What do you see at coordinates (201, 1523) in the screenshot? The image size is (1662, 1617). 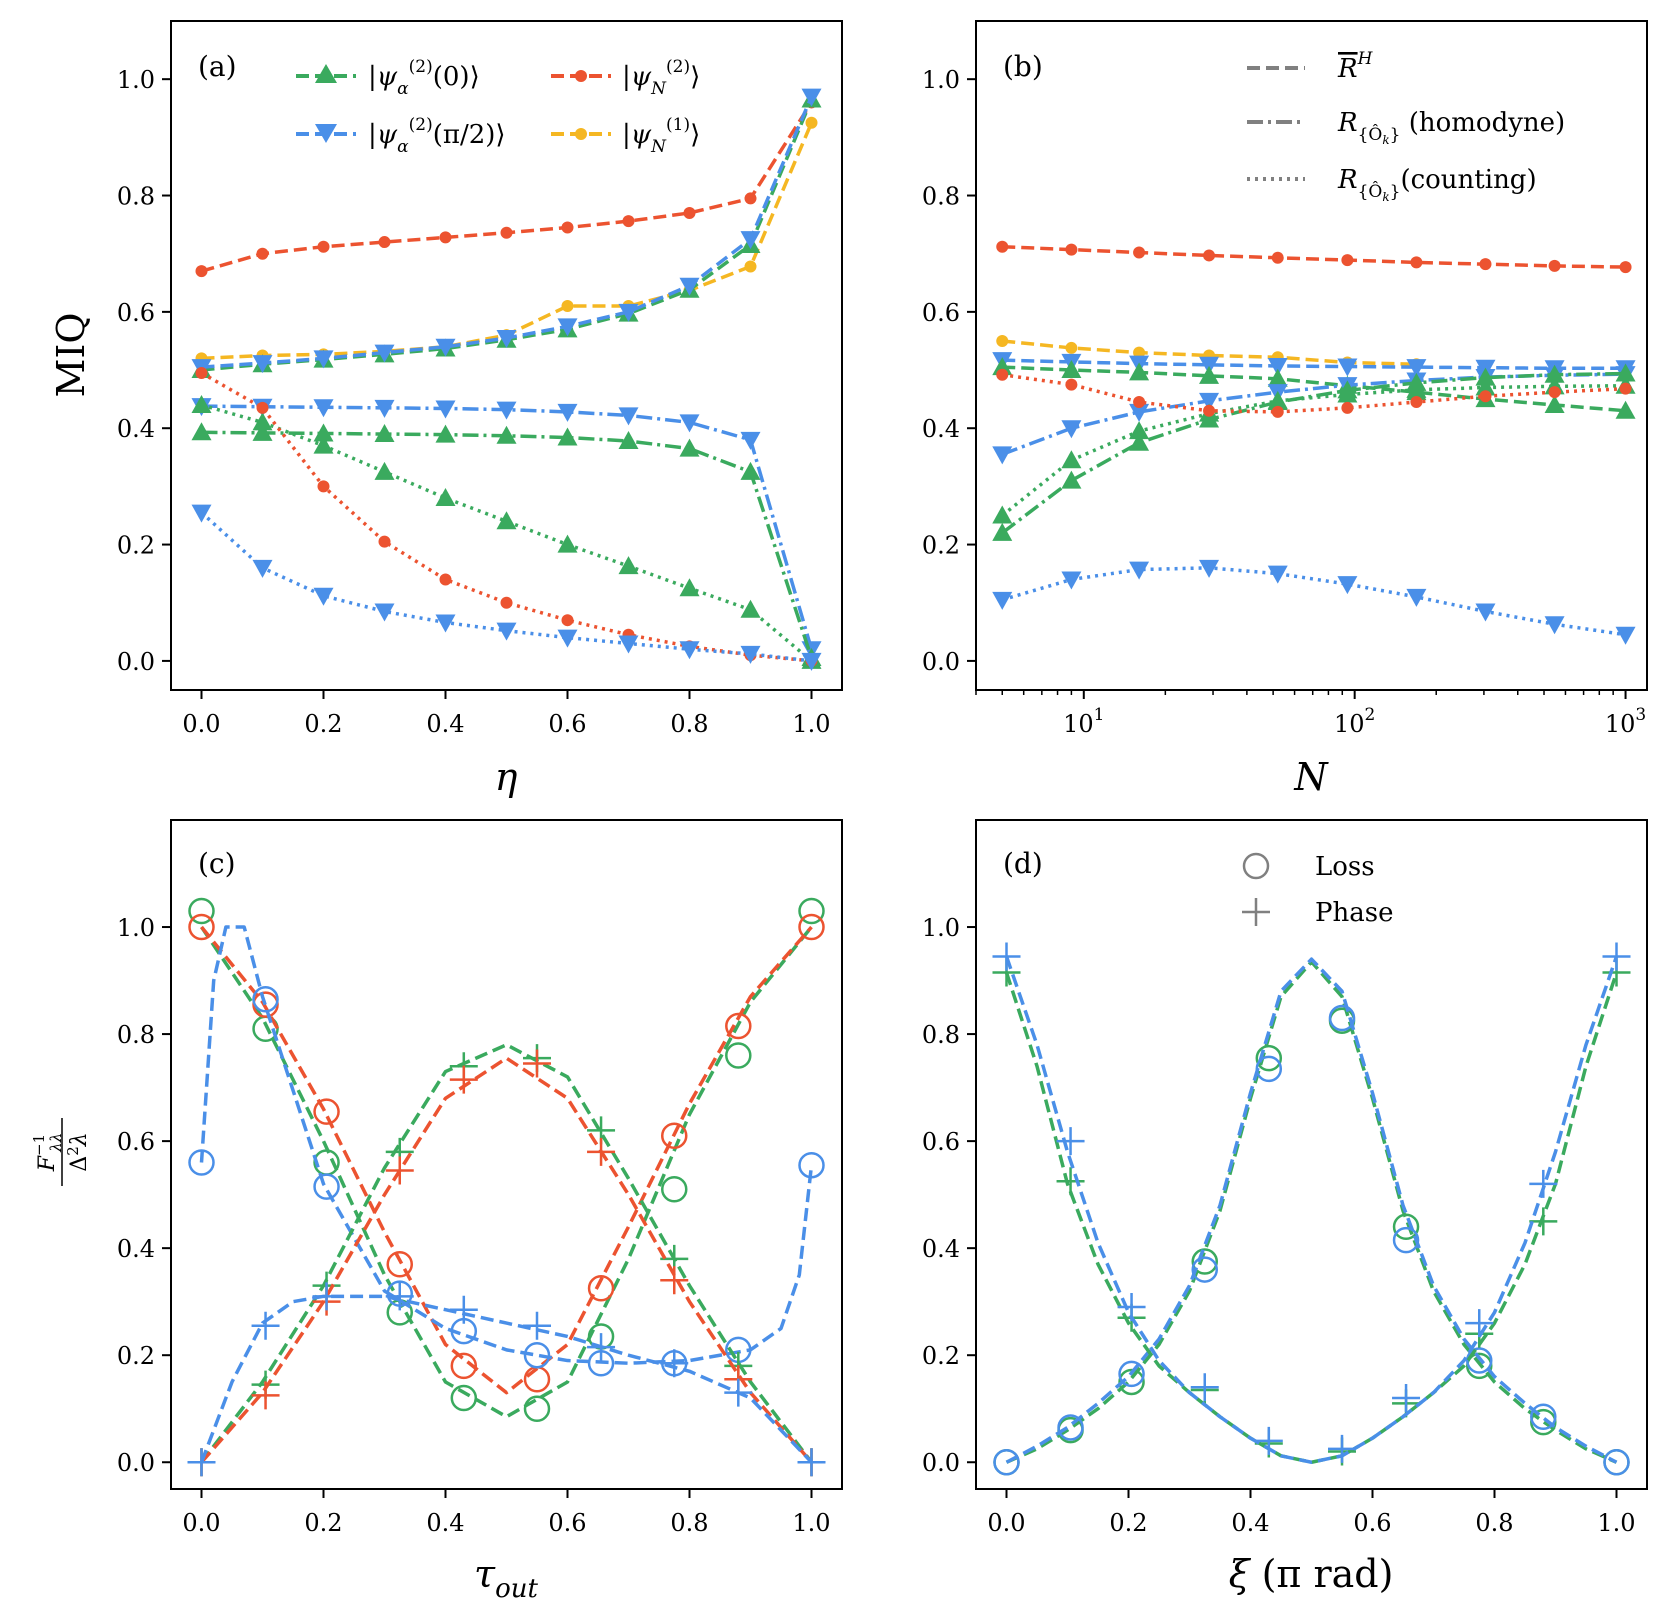 I see `x-tick-label: 0.0` at bounding box center [201, 1523].